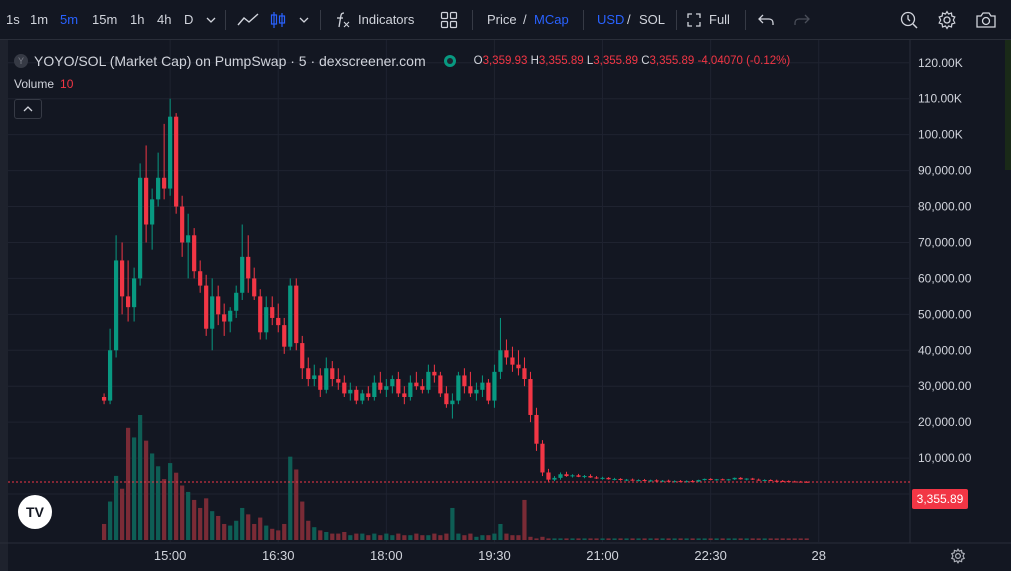 Image resolution: width=1011 pixels, height=571 pixels. What do you see at coordinates (386, 19) in the screenshot?
I see `indicators-button: Indicators` at bounding box center [386, 19].